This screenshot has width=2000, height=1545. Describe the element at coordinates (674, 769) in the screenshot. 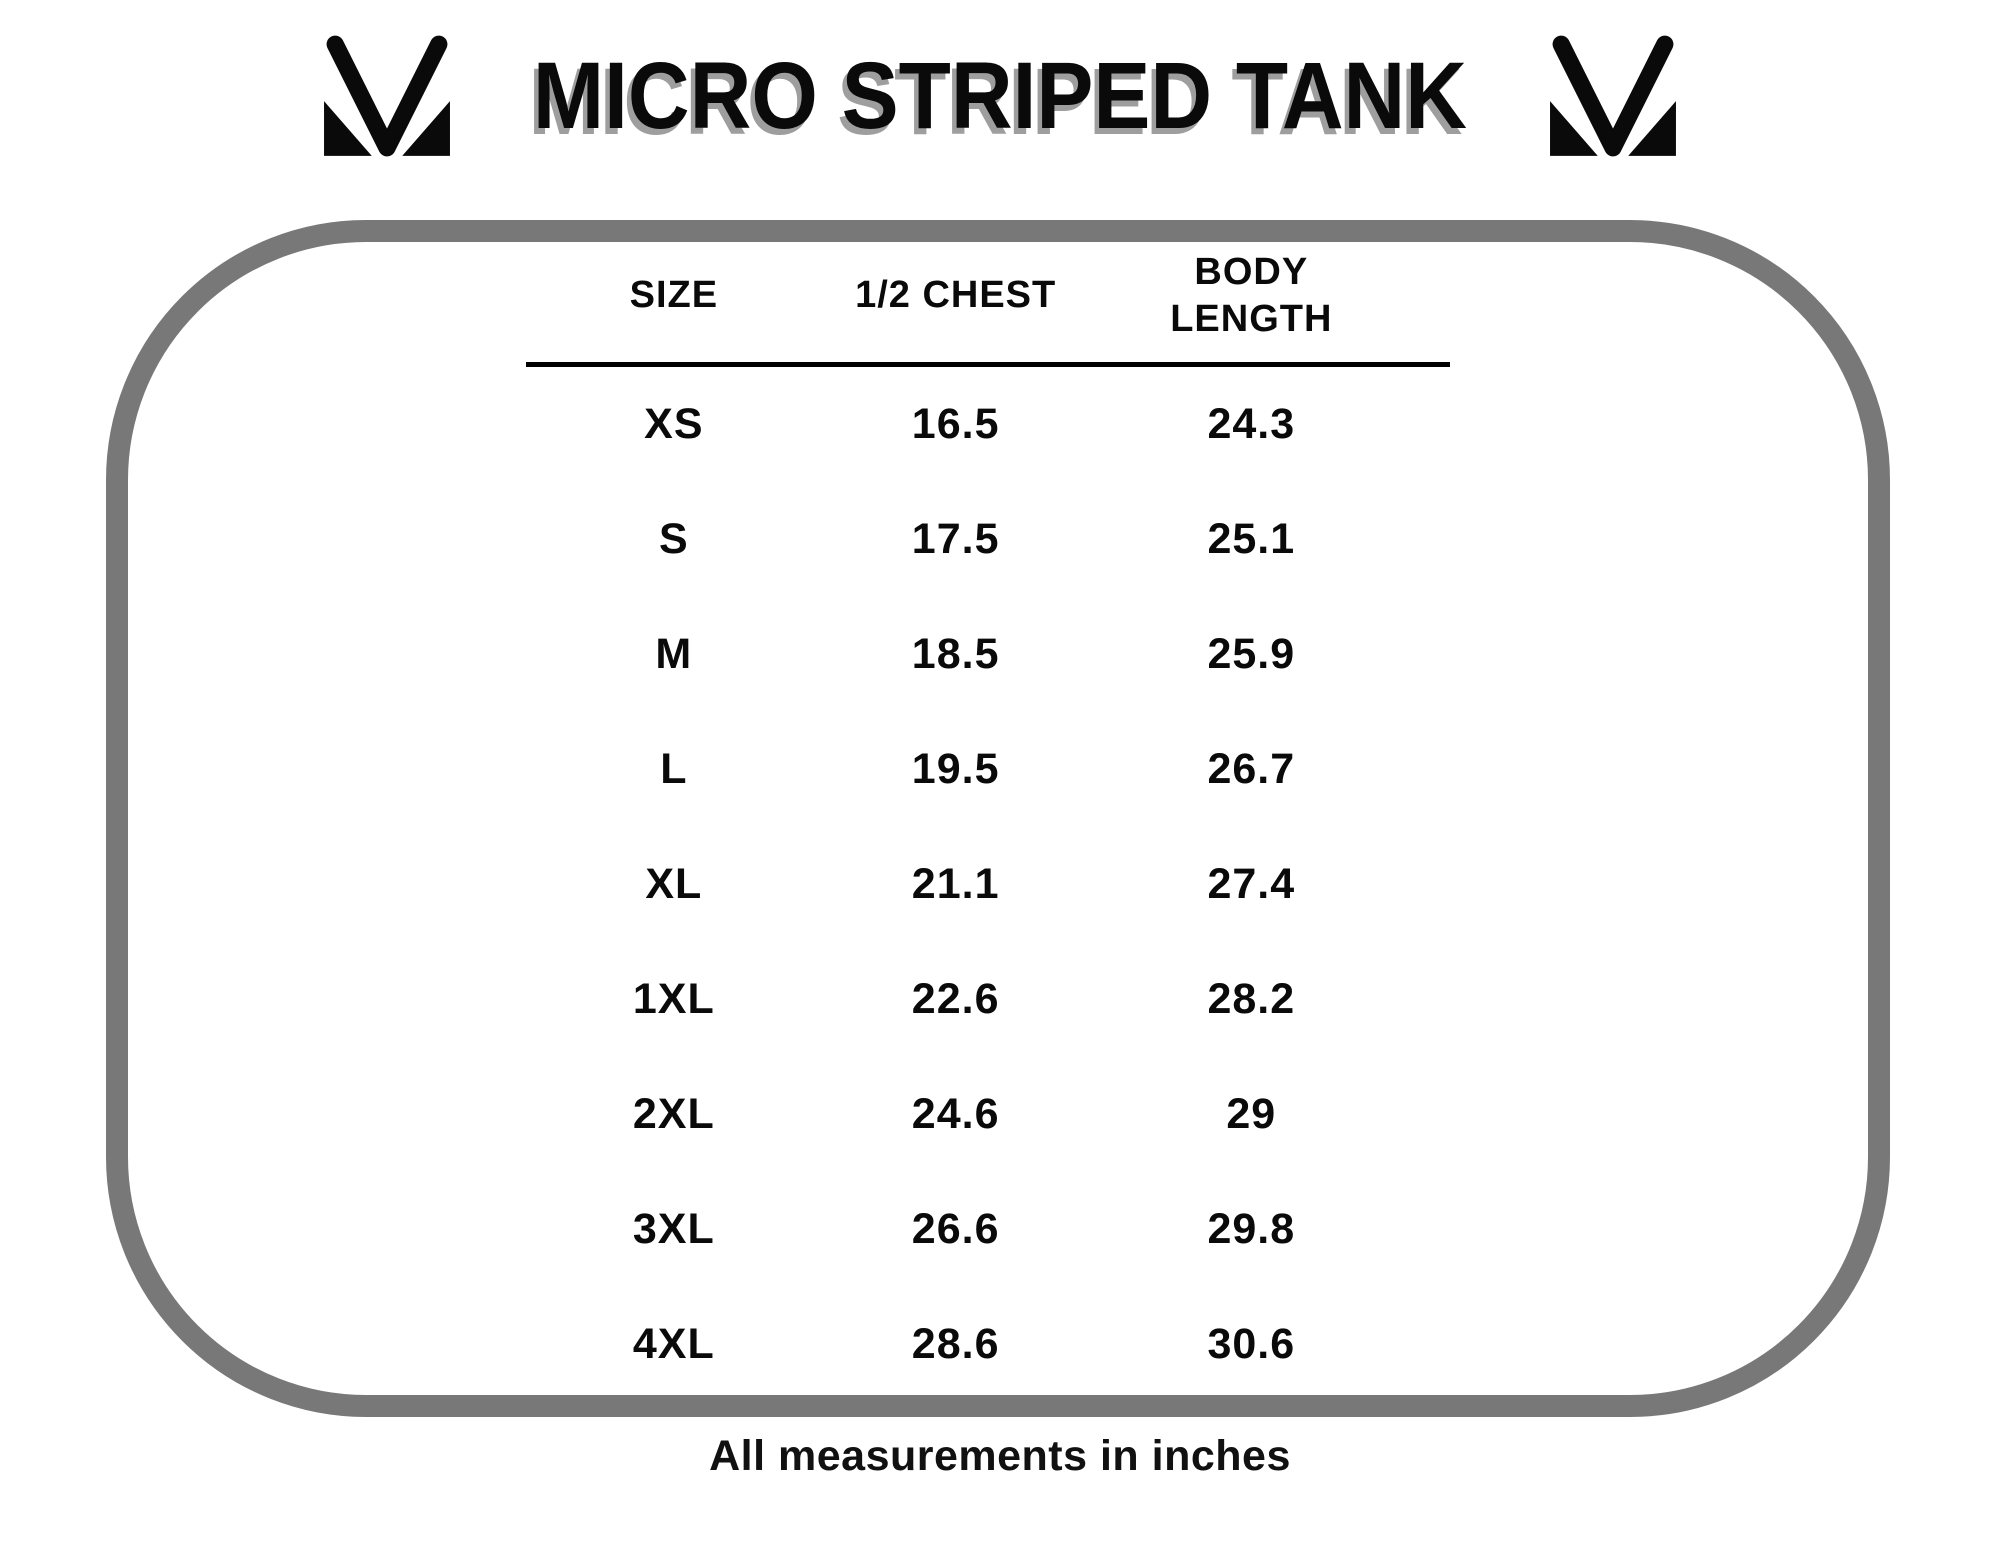

I see `size-cell: L` at that location.